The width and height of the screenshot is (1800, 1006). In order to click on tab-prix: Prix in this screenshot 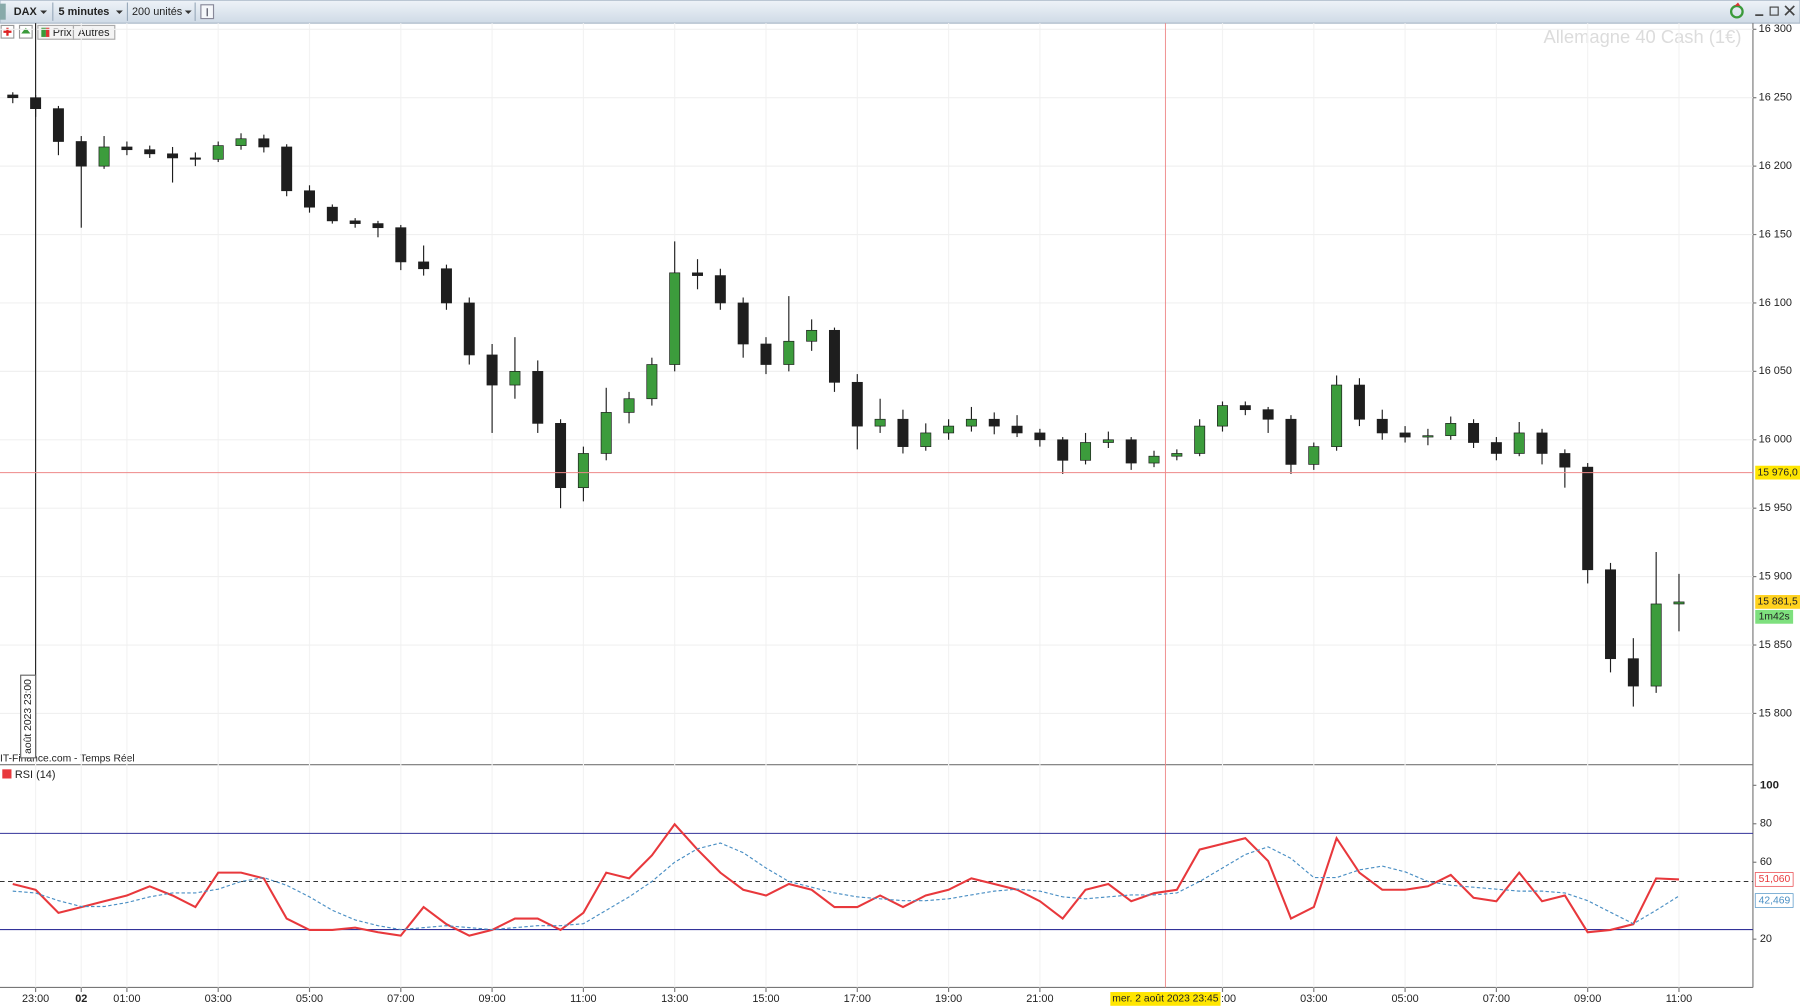, I will do `click(56, 32)`.